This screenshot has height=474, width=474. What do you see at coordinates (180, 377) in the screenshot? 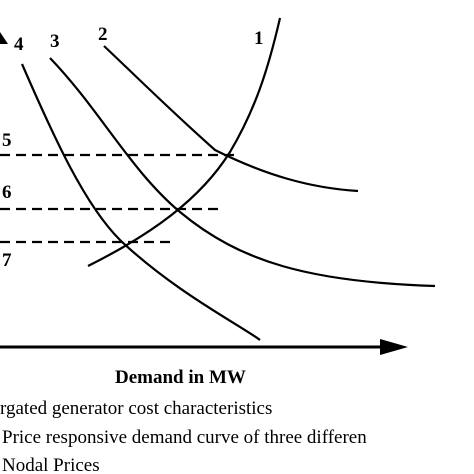
I see `x-axis-title: Demand in MW` at bounding box center [180, 377].